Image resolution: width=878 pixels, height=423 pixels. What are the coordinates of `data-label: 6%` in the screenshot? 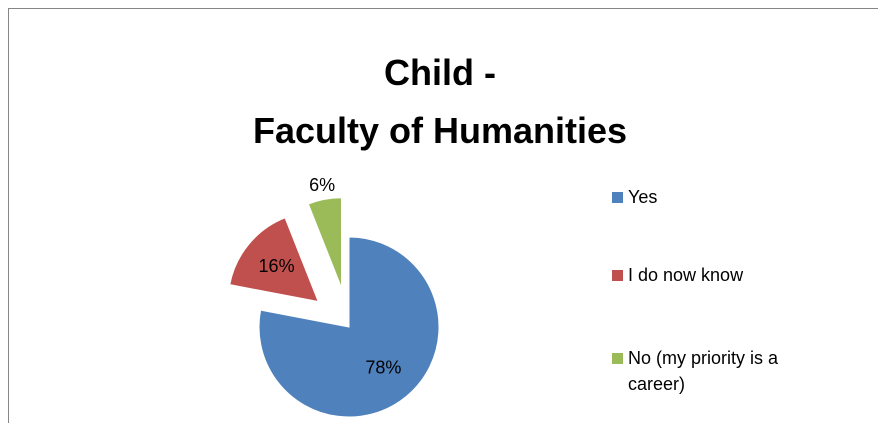 It's located at (322, 185).